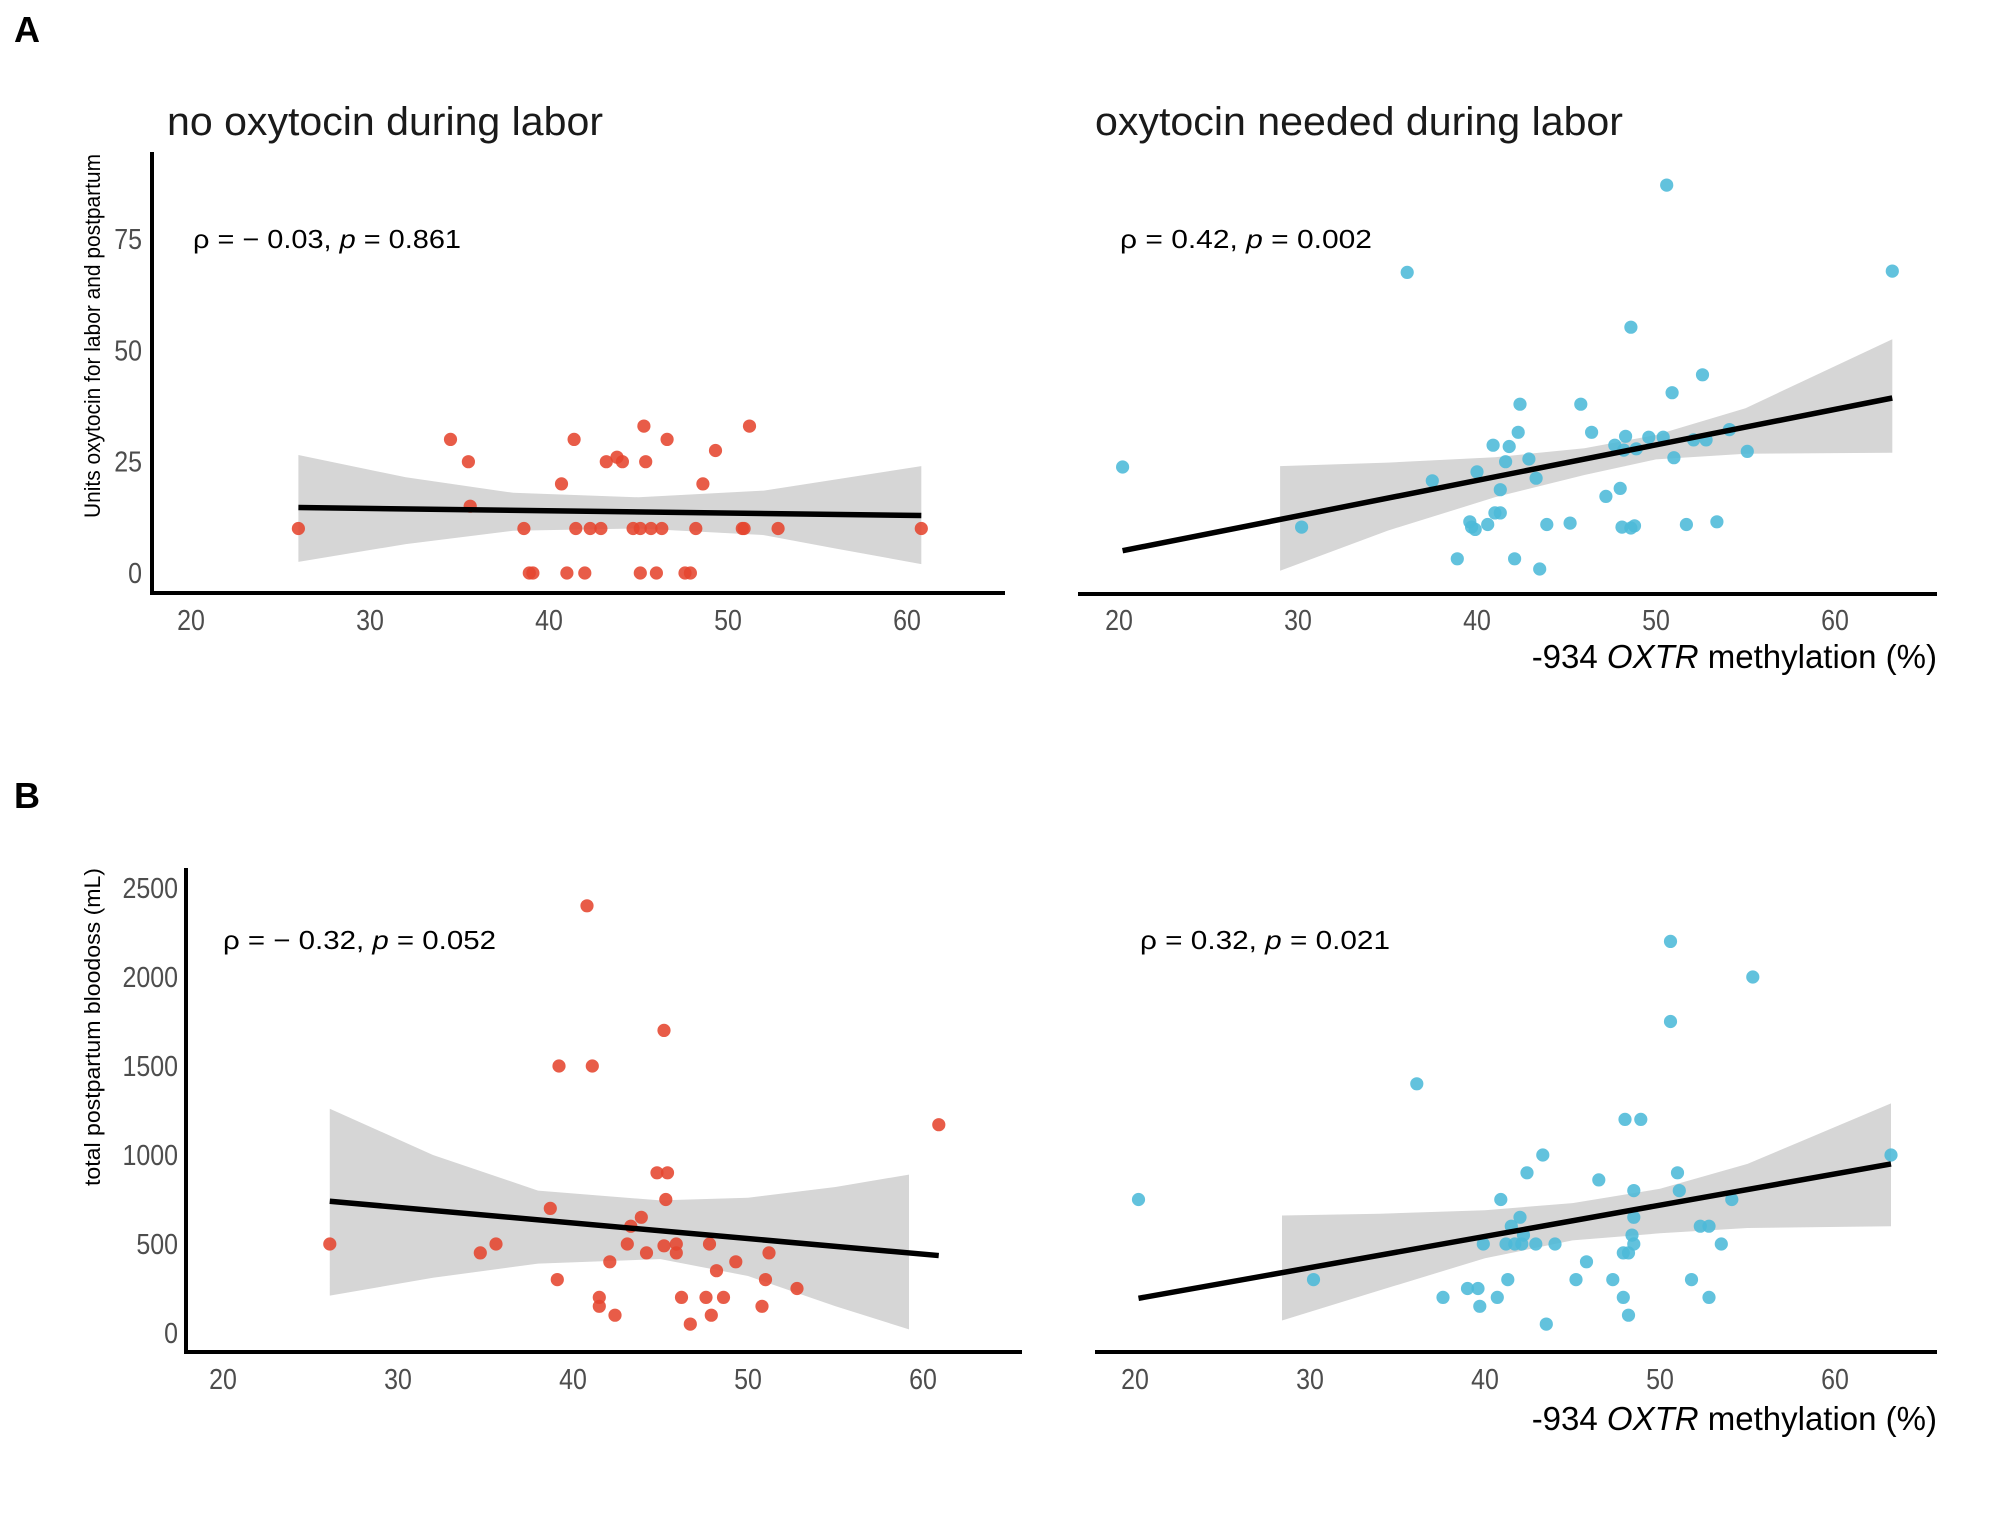 Image resolution: width=2012 pixels, height=1517 pixels. Describe the element at coordinates (1211, 940) in the screenshot. I see `annotation-eq1: = 0.32,` at that location.